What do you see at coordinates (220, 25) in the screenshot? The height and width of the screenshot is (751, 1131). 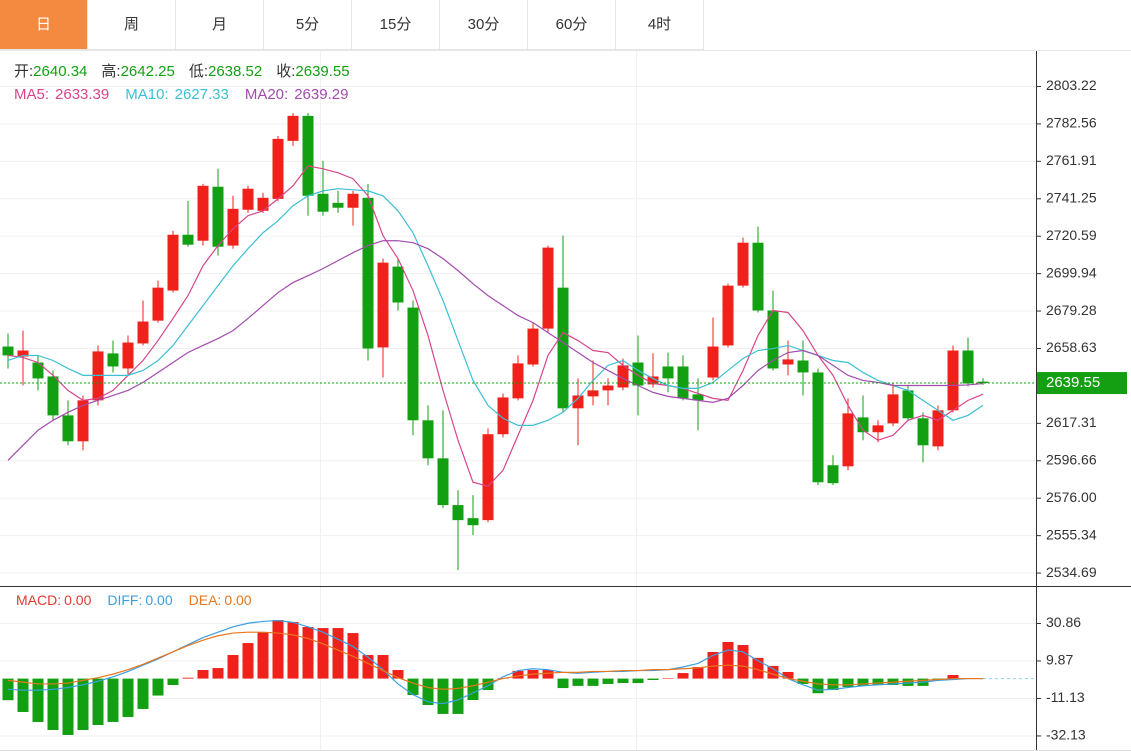 I see `period-tab: 月` at bounding box center [220, 25].